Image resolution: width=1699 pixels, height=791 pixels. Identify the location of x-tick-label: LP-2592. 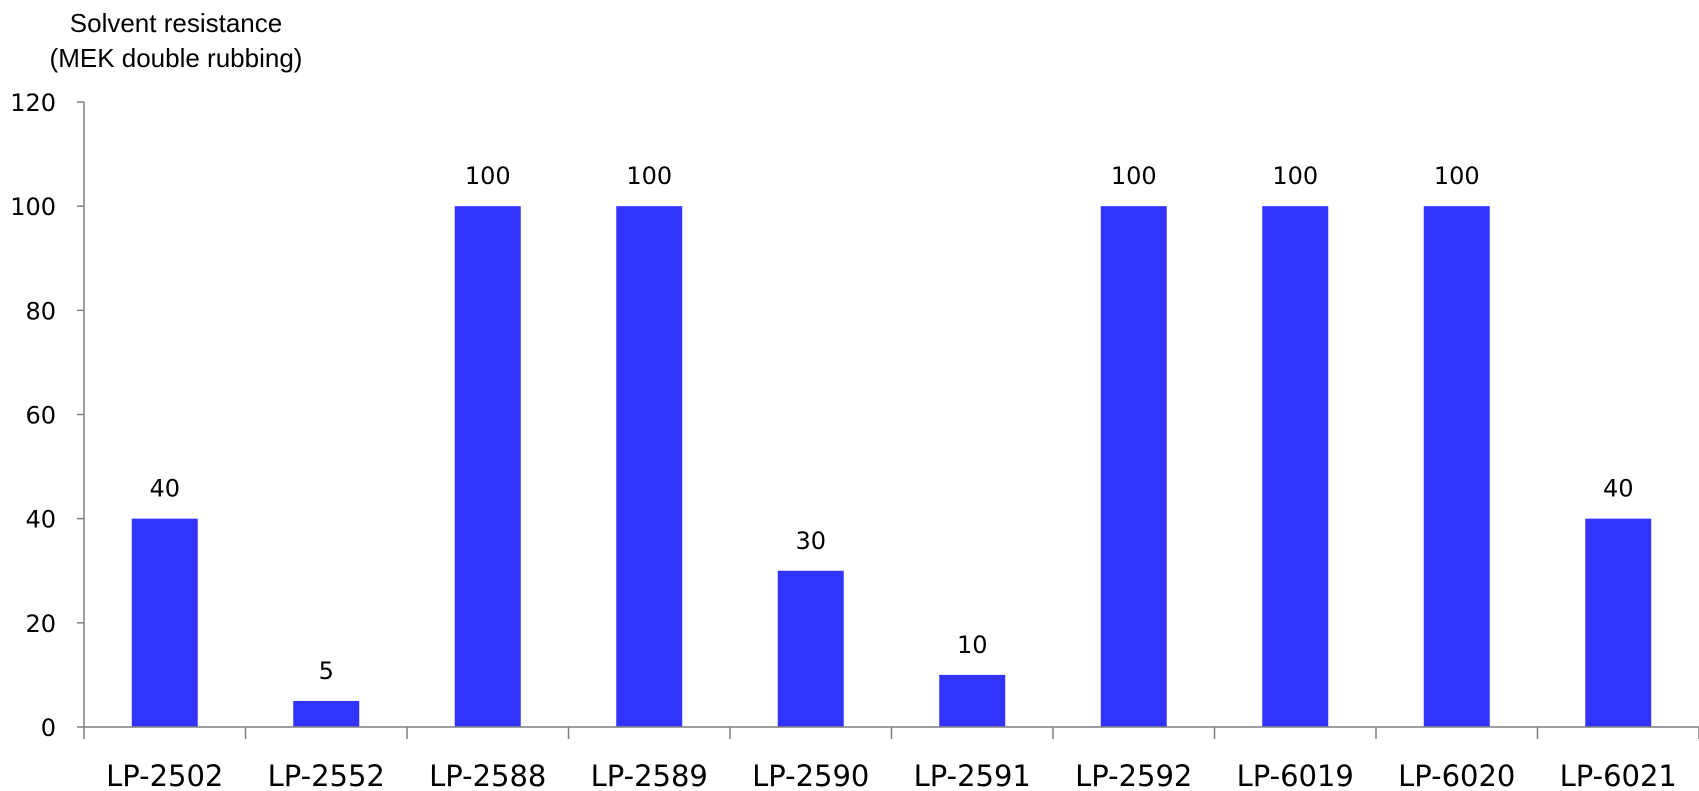
(1133, 775).